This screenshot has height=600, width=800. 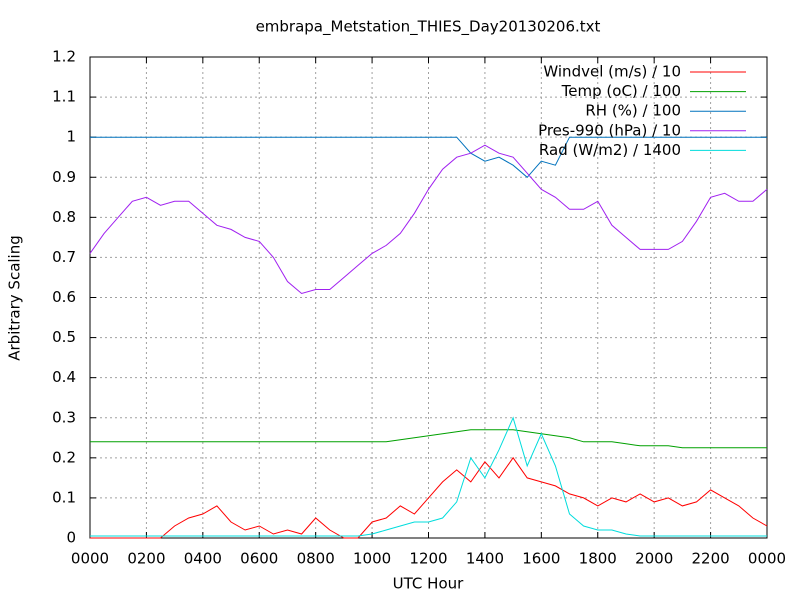 What do you see at coordinates (372, 559) in the screenshot?
I see `x-tick-label: 1000` at bounding box center [372, 559].